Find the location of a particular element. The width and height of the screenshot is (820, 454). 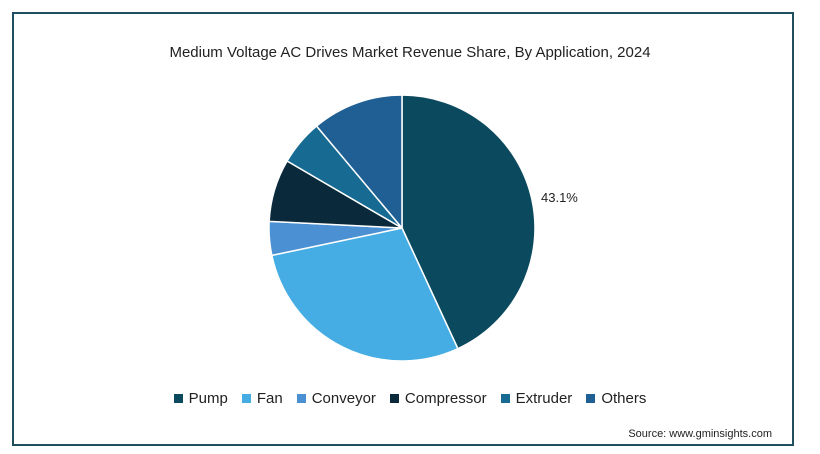

legend-swatch-pump is located at coordinates (178, 398).